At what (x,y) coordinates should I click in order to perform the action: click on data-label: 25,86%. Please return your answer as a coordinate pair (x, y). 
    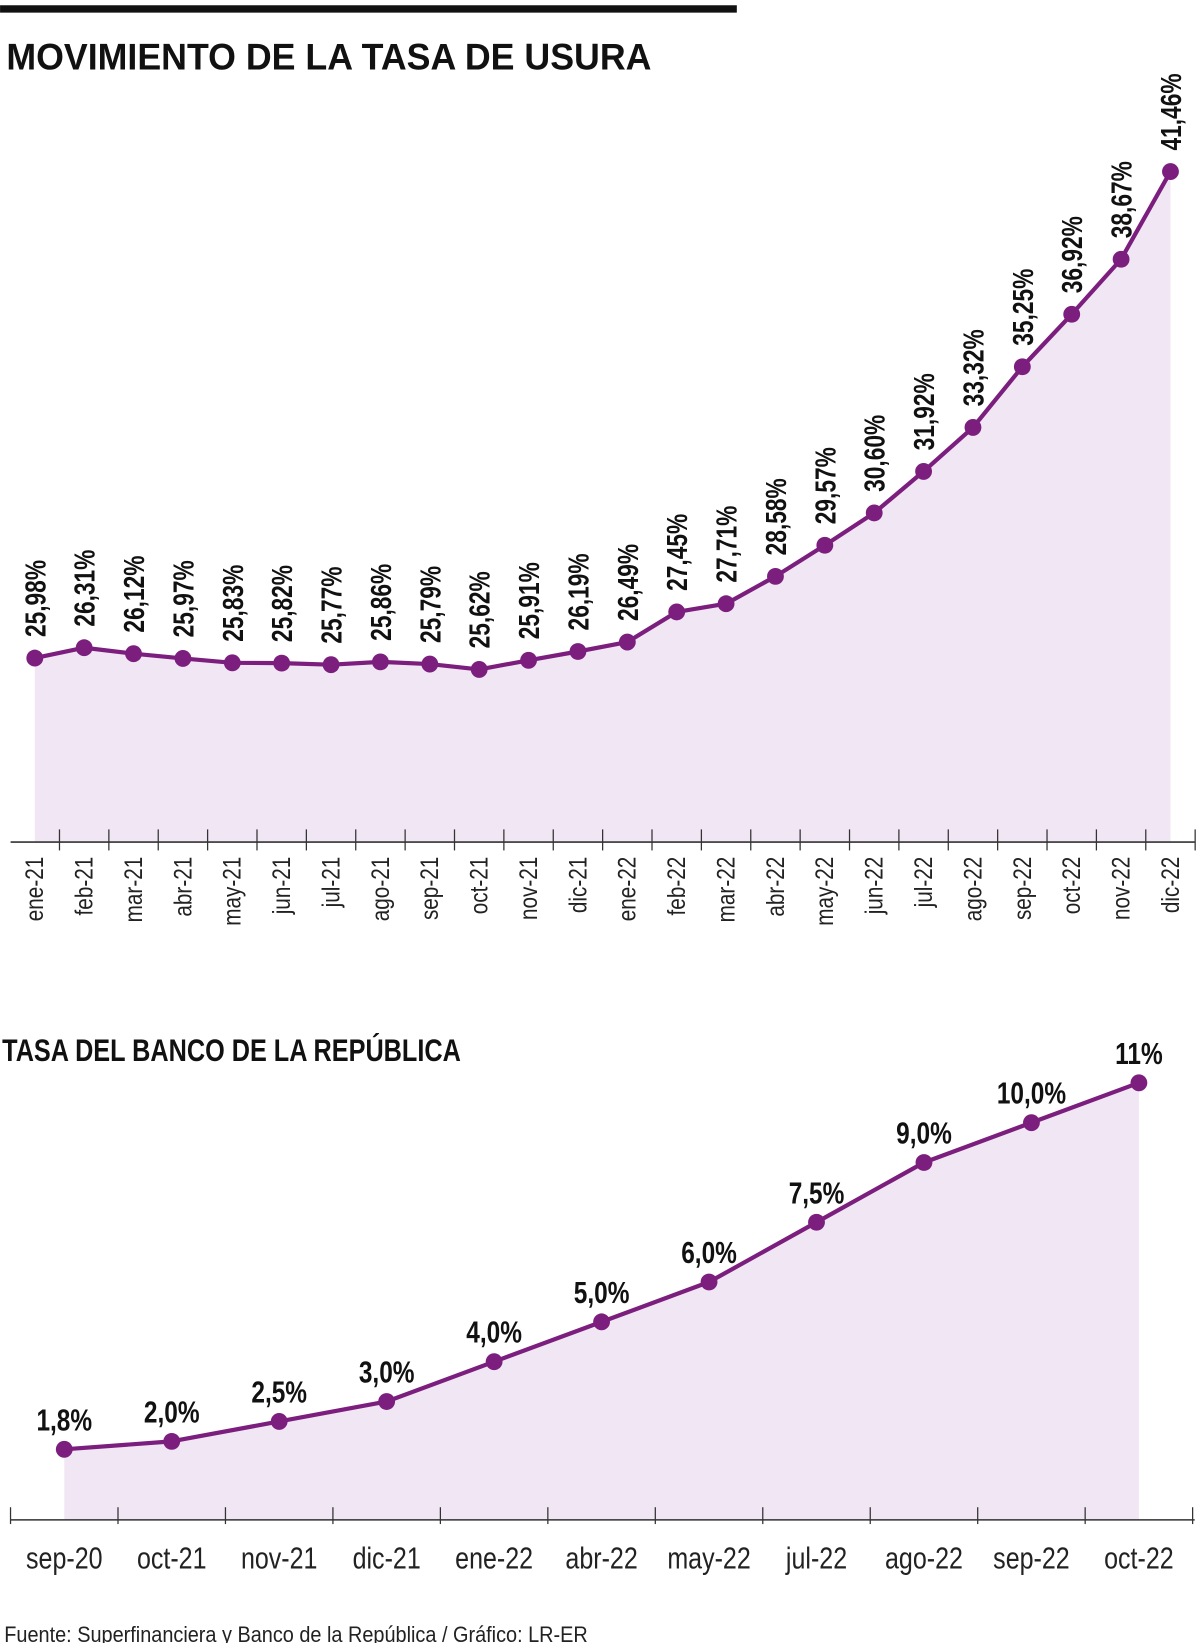
    Looking at the image, I should click on (382, 602).